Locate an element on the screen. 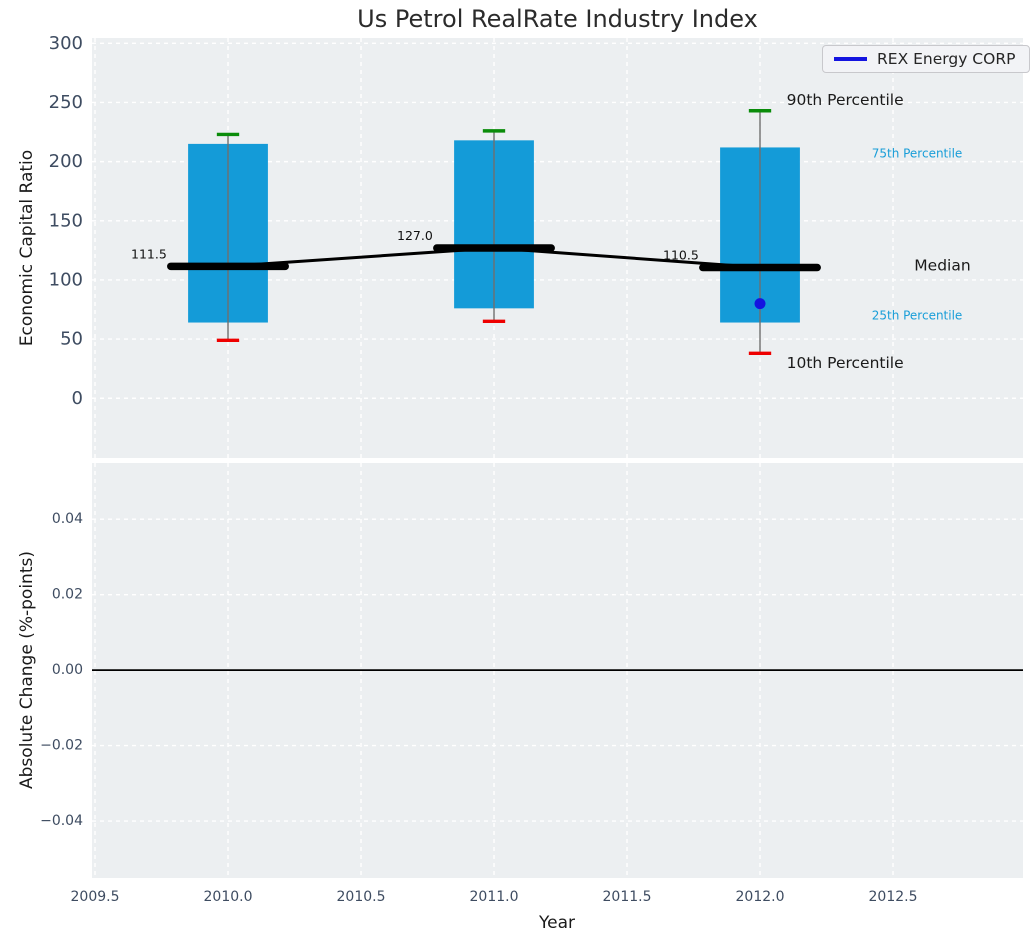  legend: REX Energy CORP is located at coordinates (926, 59).